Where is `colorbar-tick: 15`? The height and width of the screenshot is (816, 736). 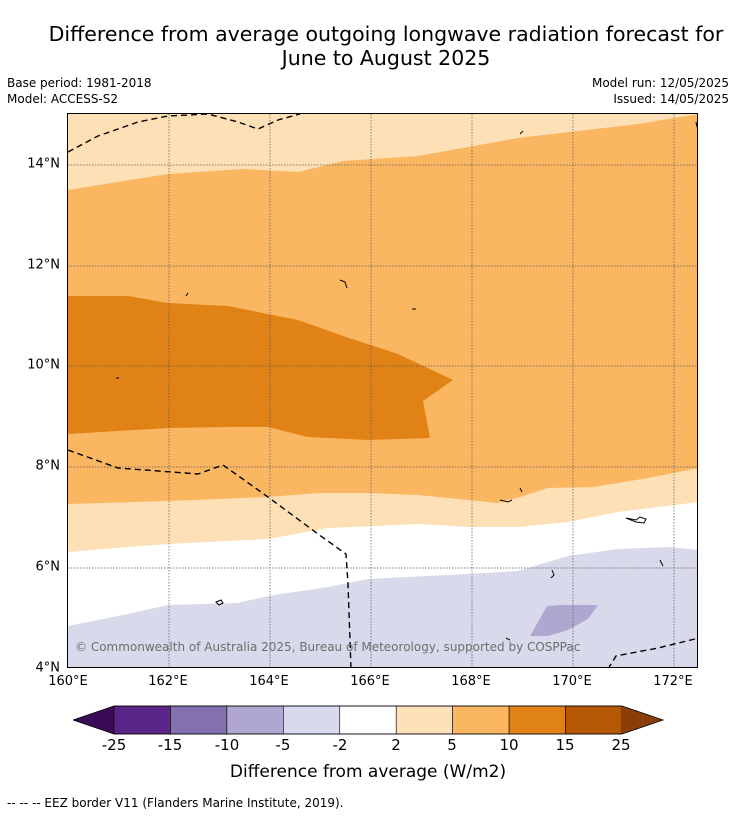 colorbar-tick: 15 is located at coordinates (565, 745).